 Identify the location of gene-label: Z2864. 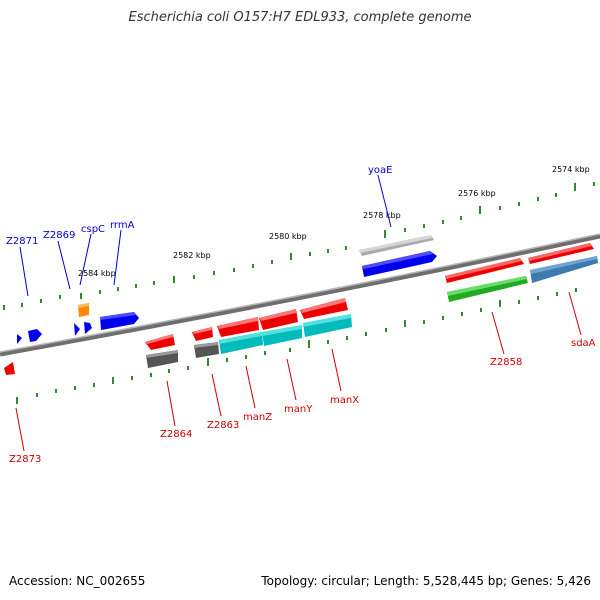
(176, 434).